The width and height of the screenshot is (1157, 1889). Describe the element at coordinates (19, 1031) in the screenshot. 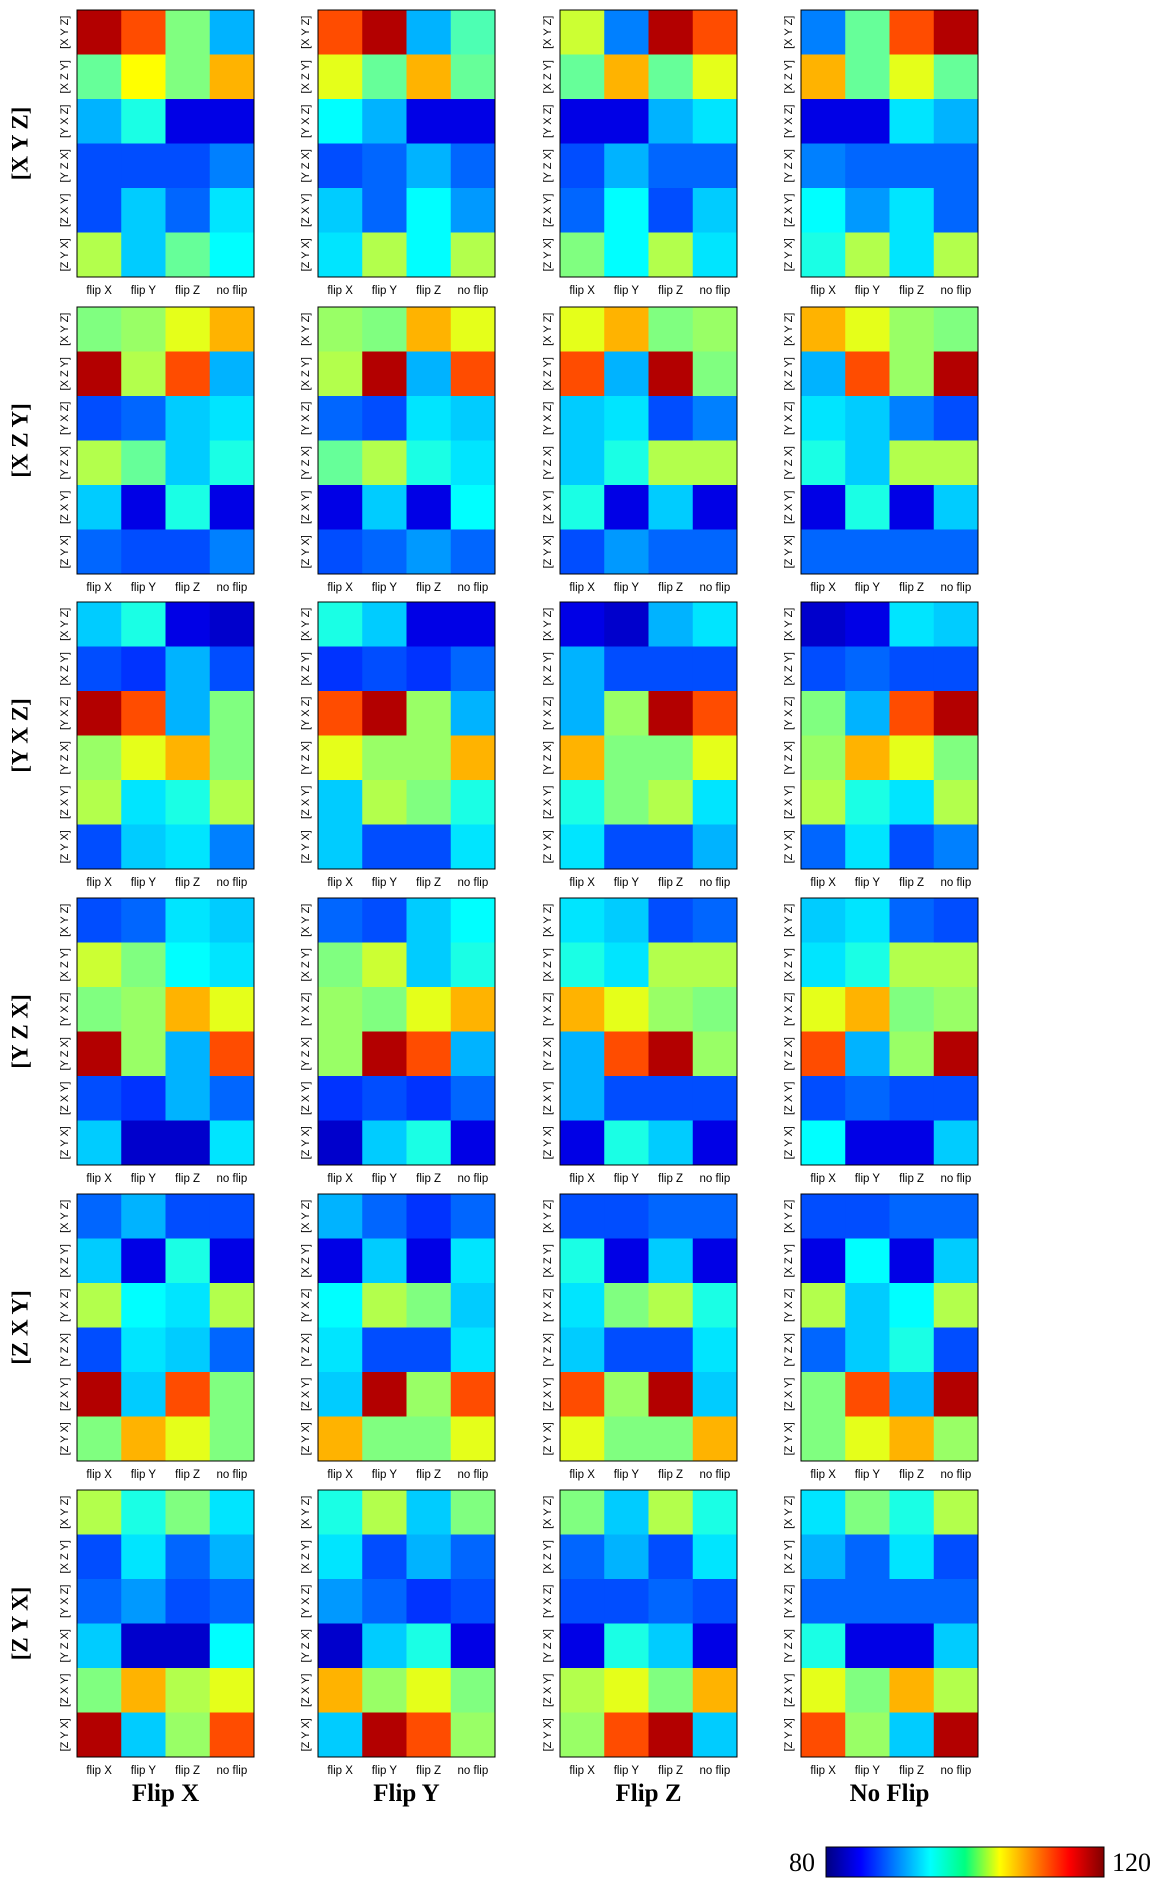

I see `row-title: [Y Z X]` at that location.